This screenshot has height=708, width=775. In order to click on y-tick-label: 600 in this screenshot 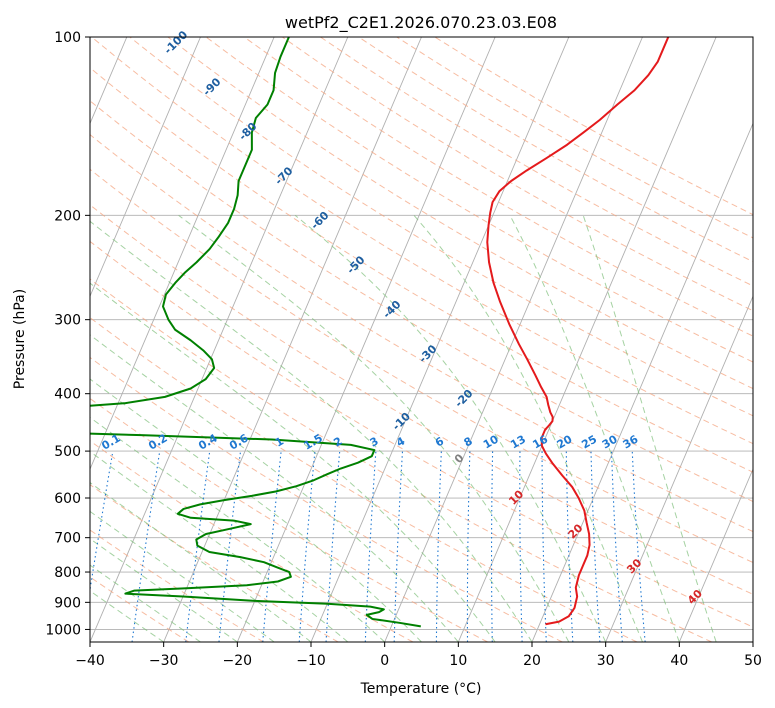, I will do `click(67, 499)`.